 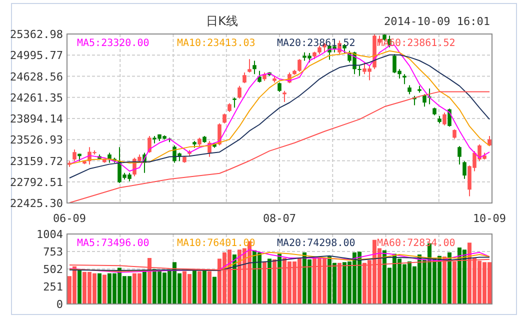 I want to click on line-series, so click(x=279, y=263).